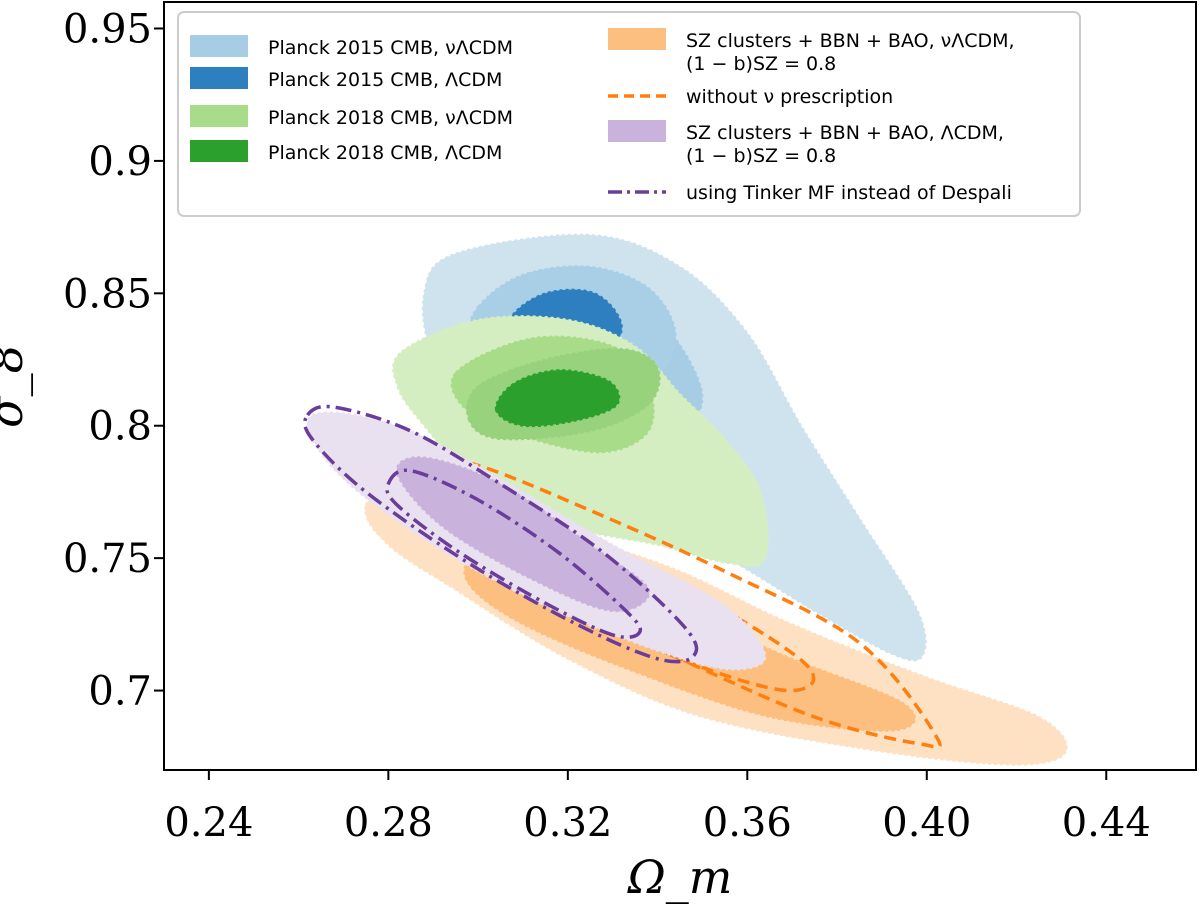 This screenshot has width=1200, height=908. Describe the element at coordinates (385, 153) in the screenshot. I see `legend-label: Planck 2018 CMB, ΛCDM` at that location.